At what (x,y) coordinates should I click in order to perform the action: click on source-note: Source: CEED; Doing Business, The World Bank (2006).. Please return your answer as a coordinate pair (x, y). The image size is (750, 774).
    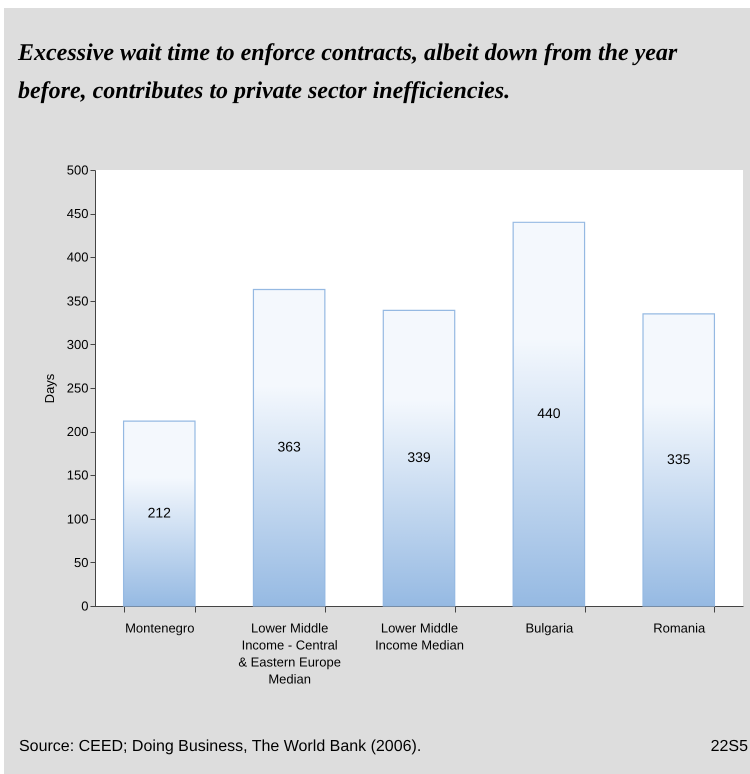
    Looking at the image, I should click on (220, 747).